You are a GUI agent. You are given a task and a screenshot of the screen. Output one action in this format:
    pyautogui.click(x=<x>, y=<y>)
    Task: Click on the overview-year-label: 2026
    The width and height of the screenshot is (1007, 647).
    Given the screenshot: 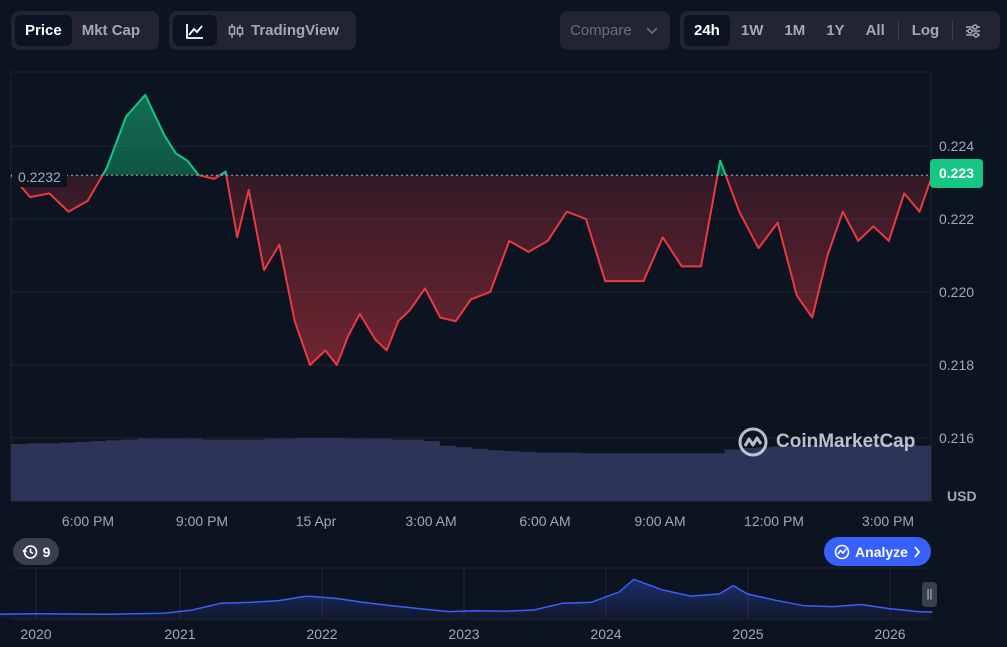 What is the action you would take?
    pyautogui.click(x=890, y=634)
    